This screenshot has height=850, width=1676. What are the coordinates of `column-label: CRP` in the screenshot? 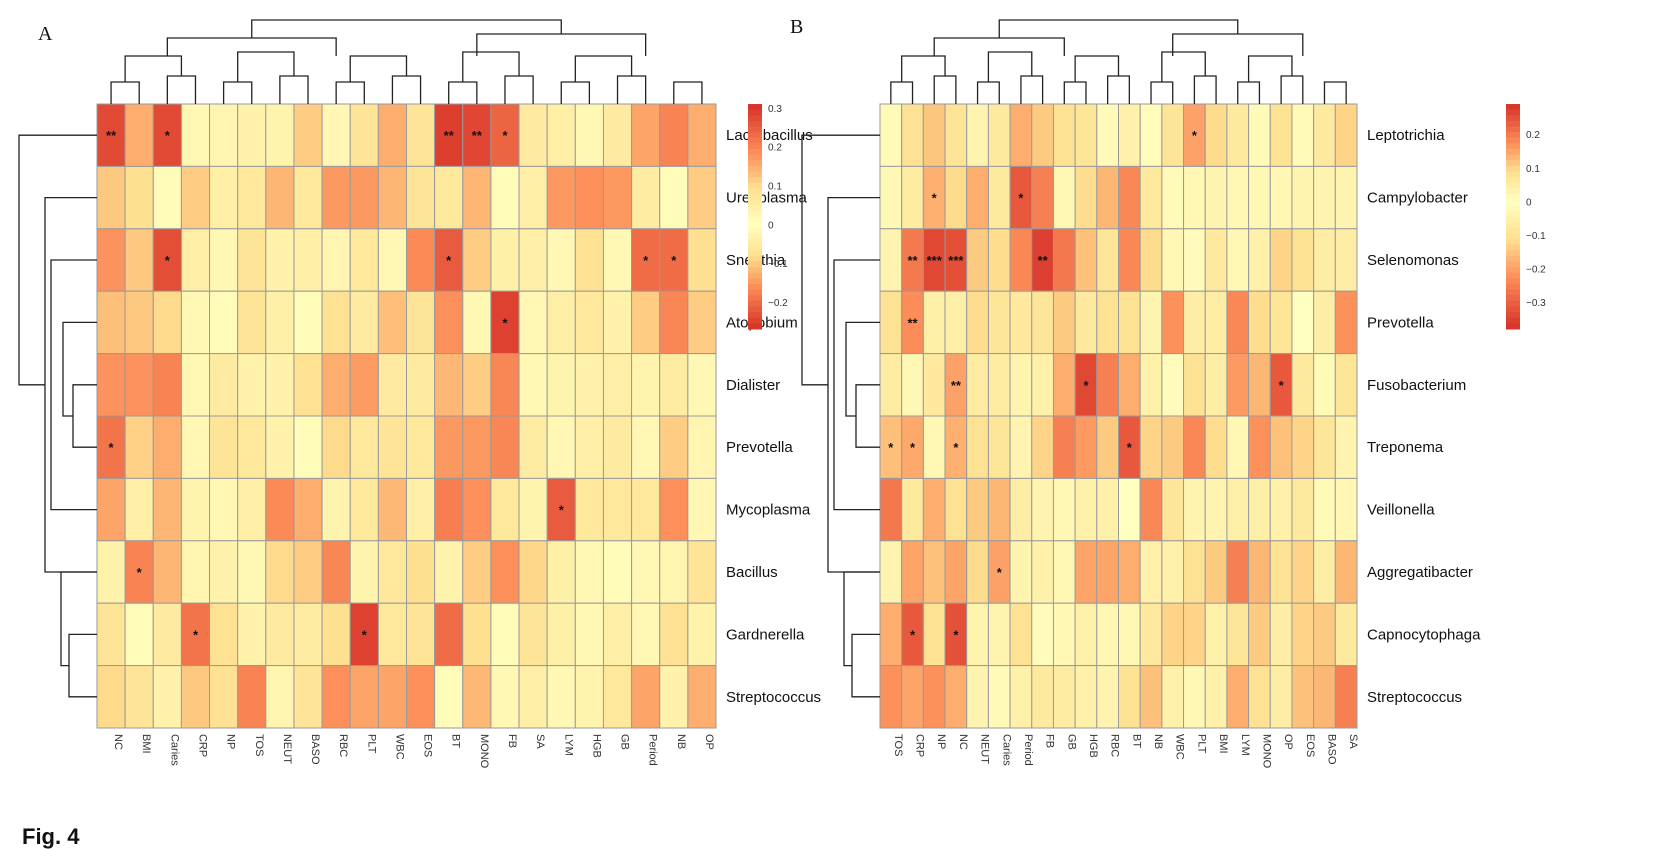 It's located at (202, 745).